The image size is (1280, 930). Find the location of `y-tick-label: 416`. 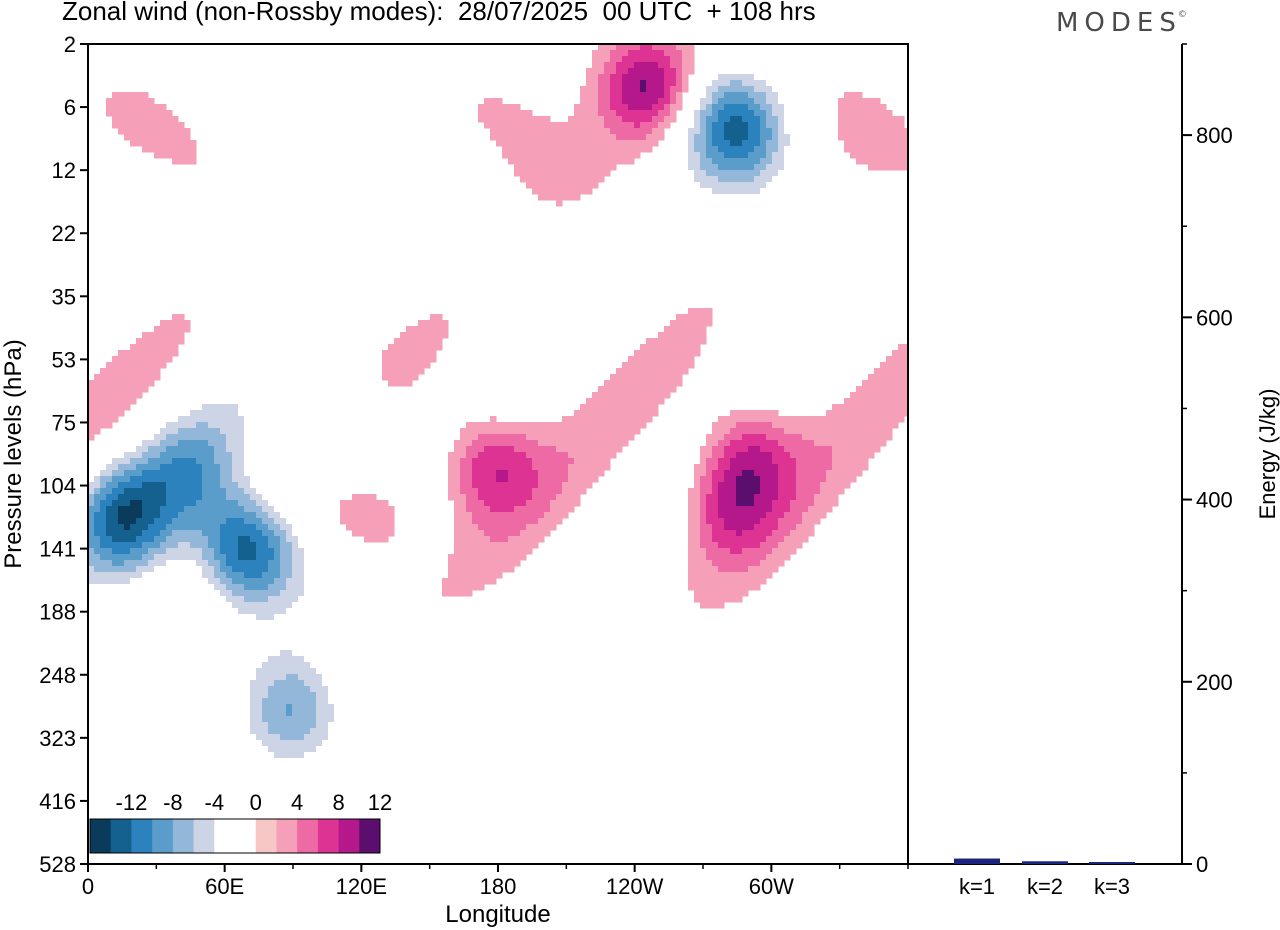

y-tick-label: 416 is located at coordinates (57, 801).